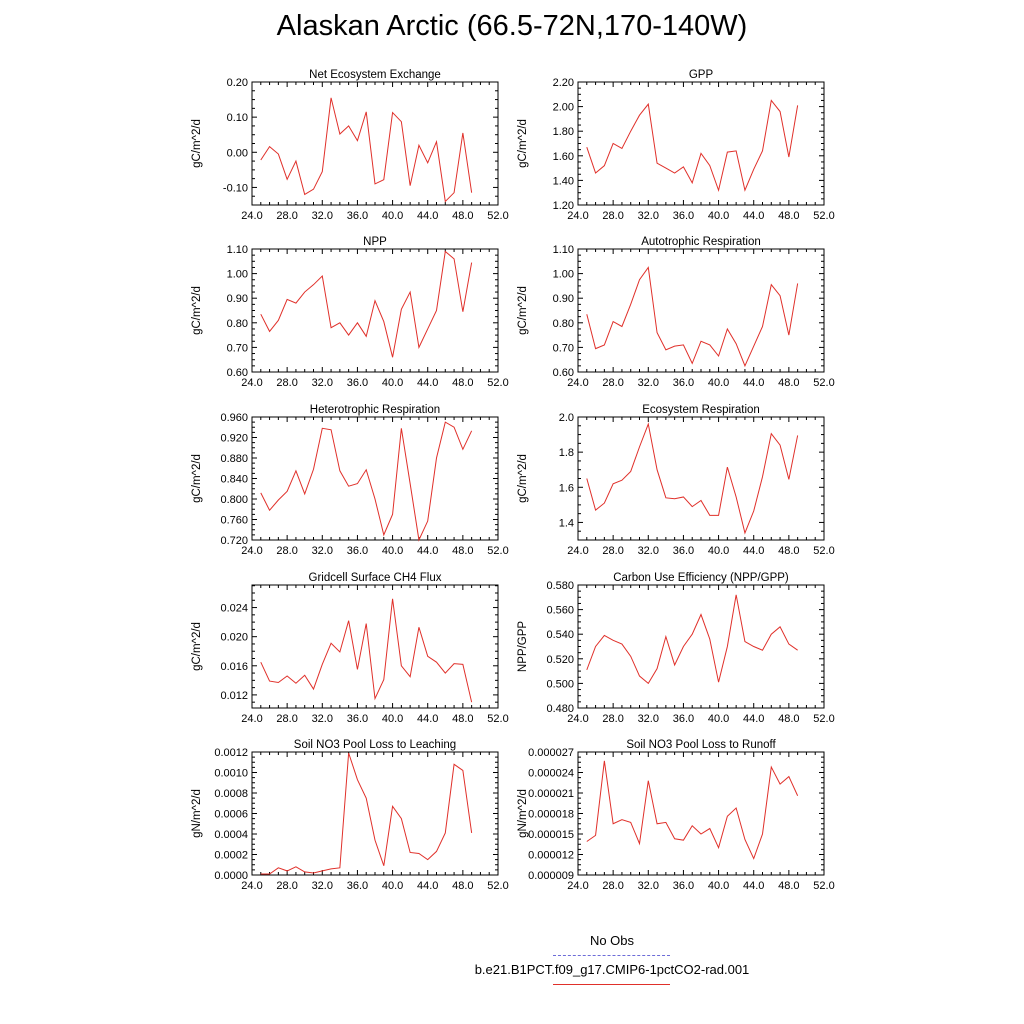 This screenshot has width=1024, height=1024. I want to click on y-tick-label: -0.10, so click(235, 188).